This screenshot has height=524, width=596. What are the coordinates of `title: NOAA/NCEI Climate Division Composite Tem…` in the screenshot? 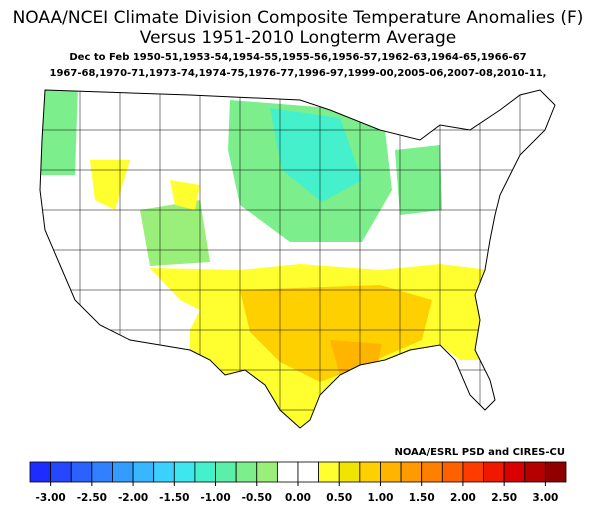 It's located at (298, 18).